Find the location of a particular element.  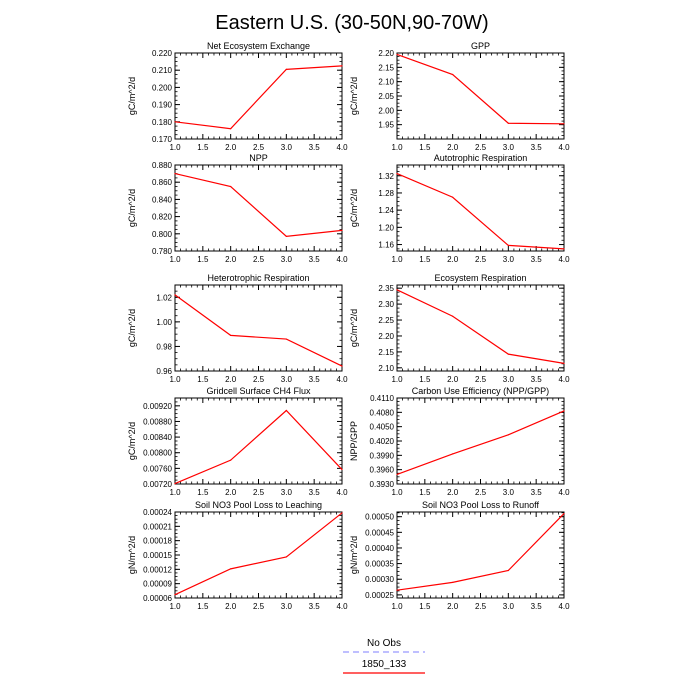

chart-8-xtick-label: 3.0 is located at coordinates (287, 606).